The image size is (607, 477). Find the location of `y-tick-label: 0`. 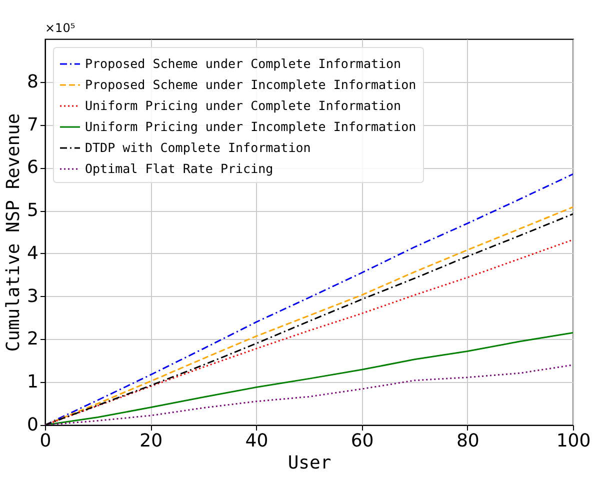

y-tick-label: 0 is located at coordinates (32, 425).